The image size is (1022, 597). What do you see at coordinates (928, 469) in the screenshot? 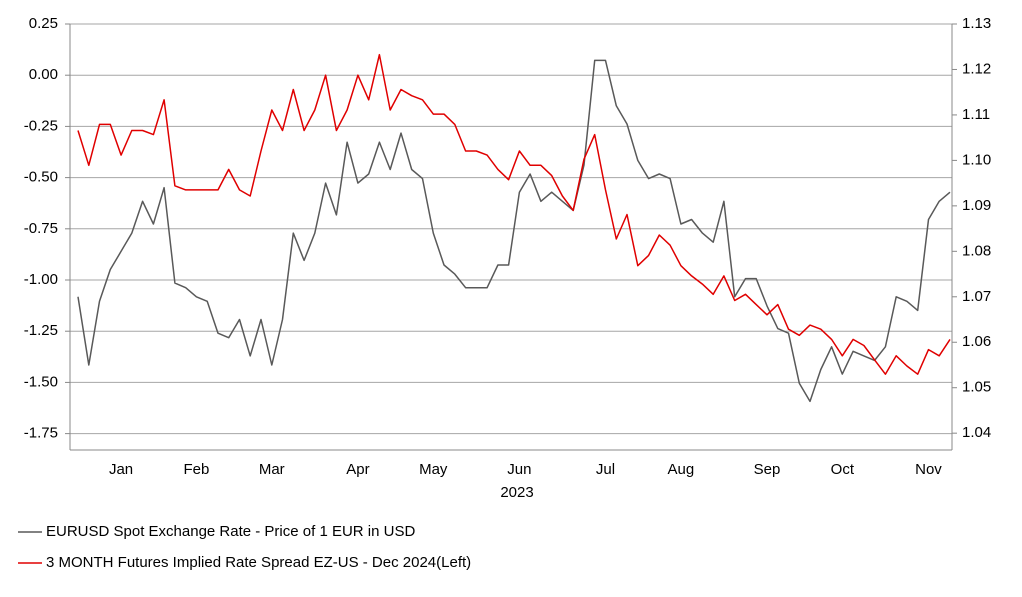
I see `x-tick-label: Nov` at bounding box center [928, 469].